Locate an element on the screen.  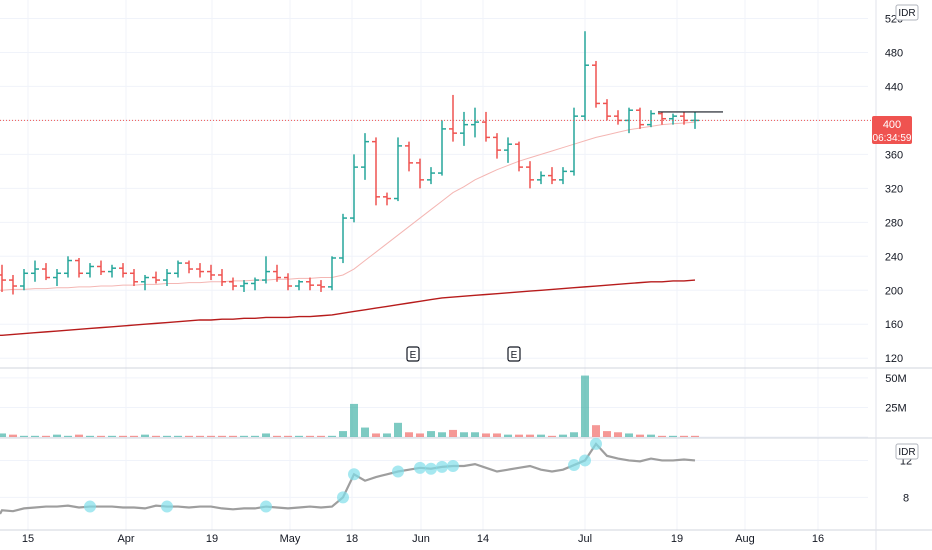
indicator-currency-badge: IDR is located at coordinates (907, 451).